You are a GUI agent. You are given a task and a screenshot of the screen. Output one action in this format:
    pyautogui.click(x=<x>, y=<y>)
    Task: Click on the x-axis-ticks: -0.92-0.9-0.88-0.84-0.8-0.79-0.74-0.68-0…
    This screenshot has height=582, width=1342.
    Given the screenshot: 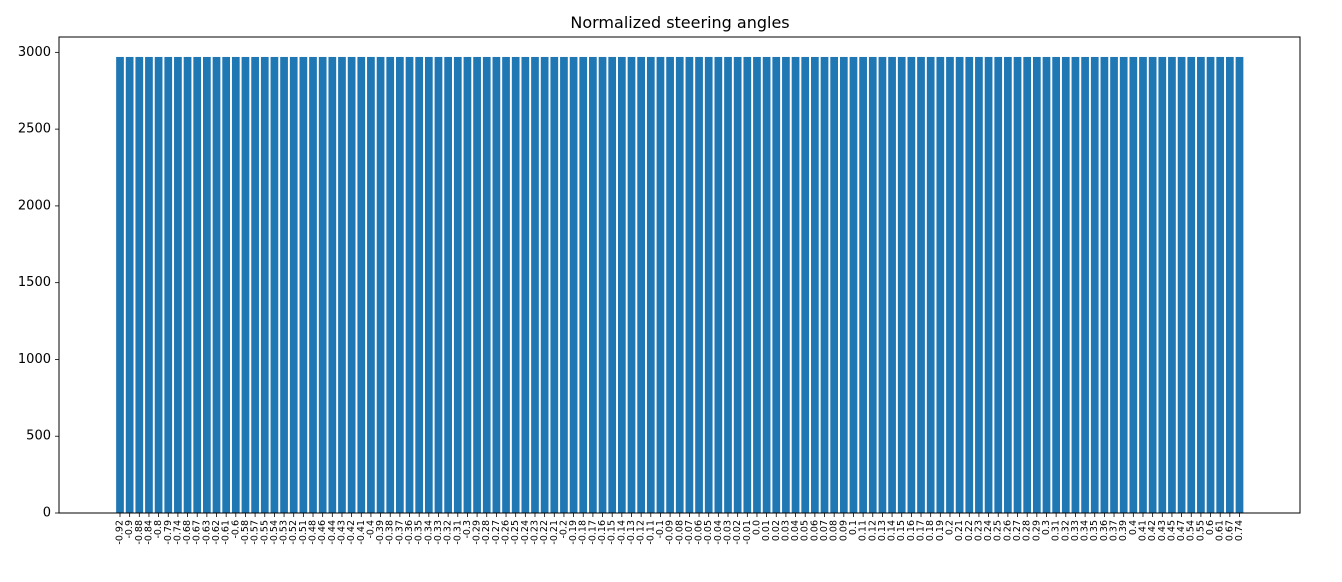 What is the action you would take?
    pyautogui.click(x=680, y=529)
    